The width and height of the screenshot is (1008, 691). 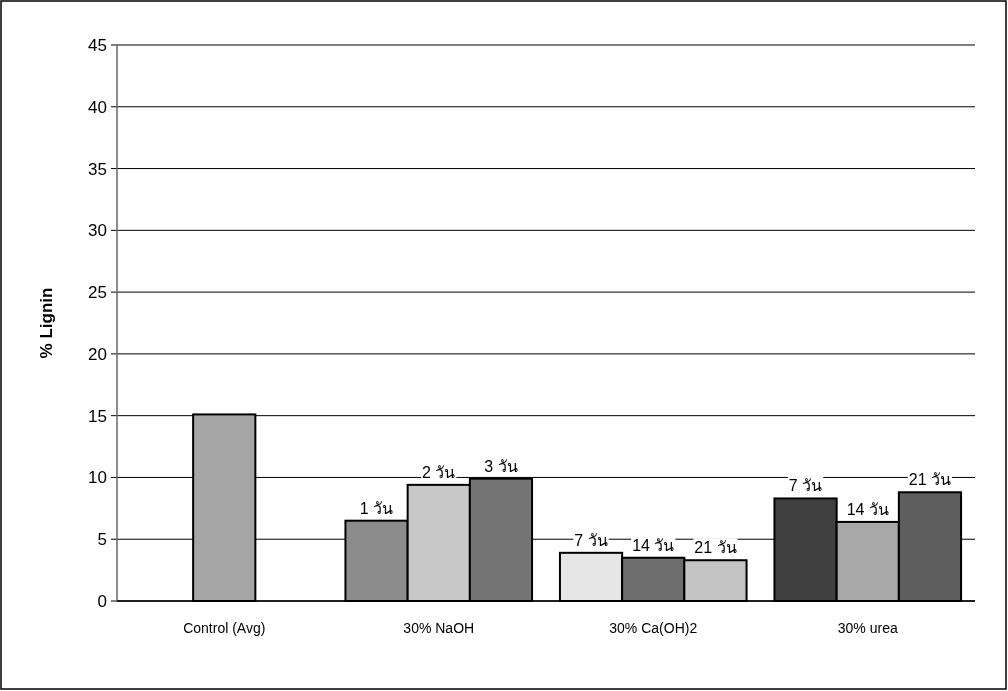 What do you see at coordinates (97, 293) in the screenshot?
I see `y-tick-label: 25` at bounding box center [97, 293].